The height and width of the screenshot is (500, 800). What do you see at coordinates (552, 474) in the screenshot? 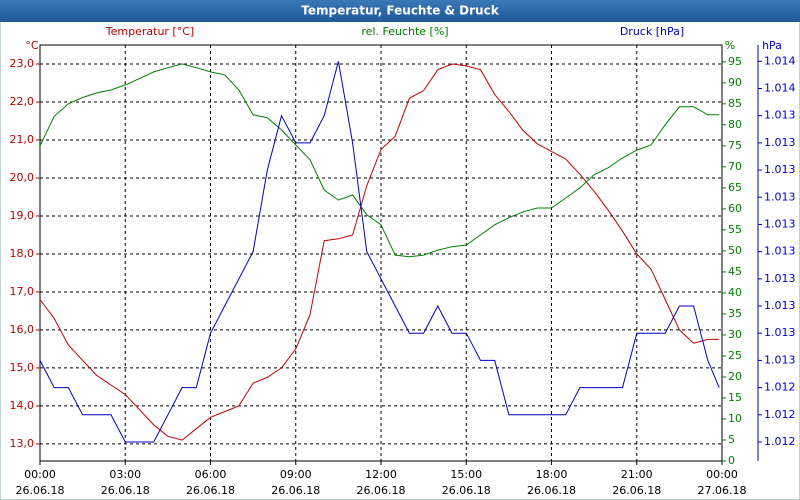
I see `x-tick-label: 18:00` at bounding box center [552, 474].